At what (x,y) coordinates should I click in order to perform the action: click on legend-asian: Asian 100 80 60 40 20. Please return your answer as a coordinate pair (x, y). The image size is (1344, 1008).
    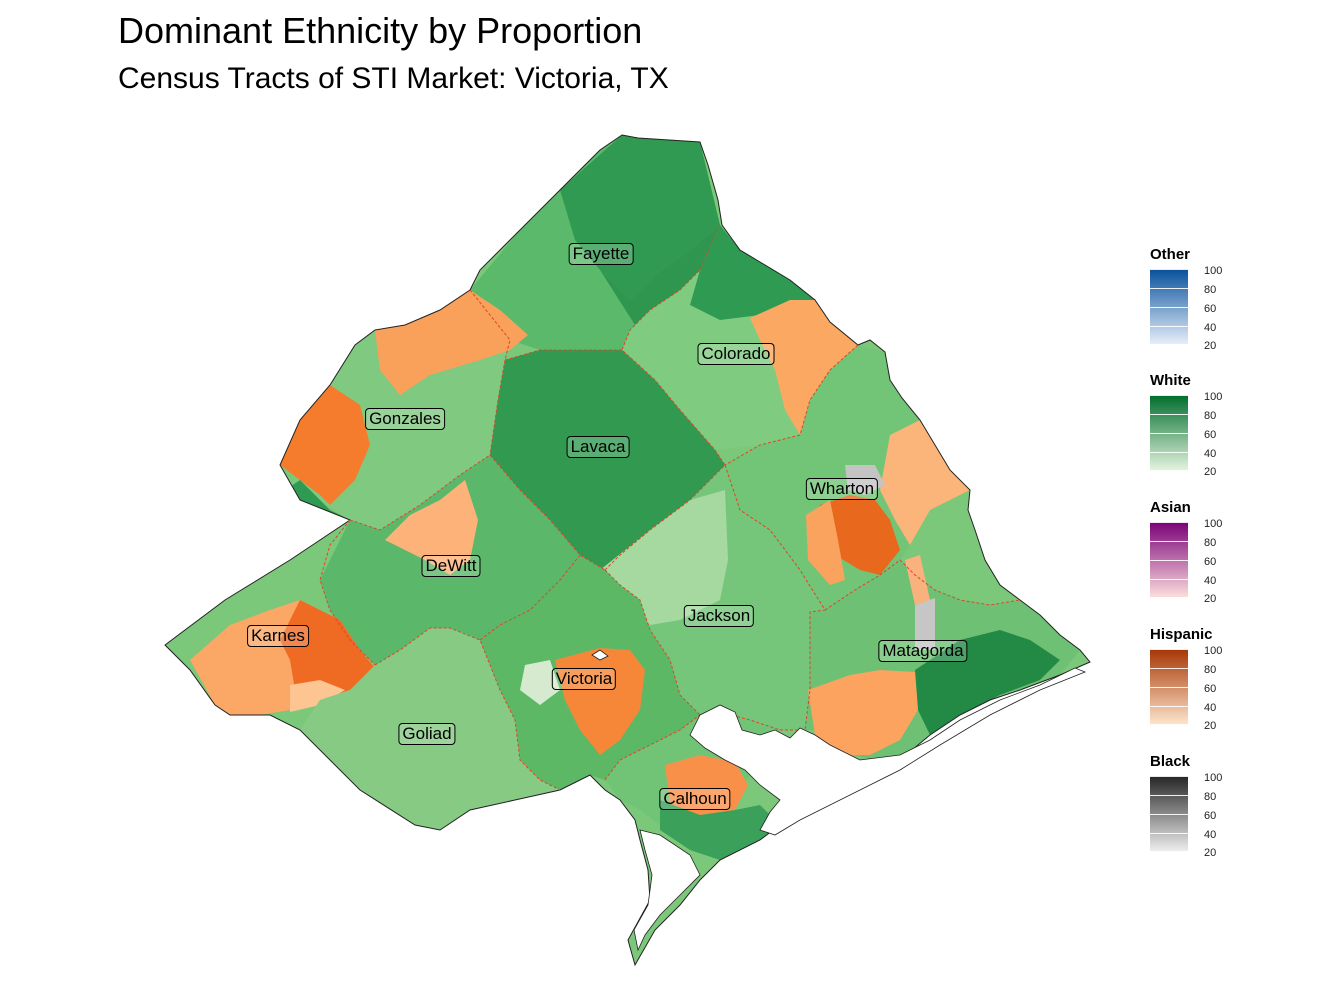
    Looking at the image, I should click on (1200, 552).